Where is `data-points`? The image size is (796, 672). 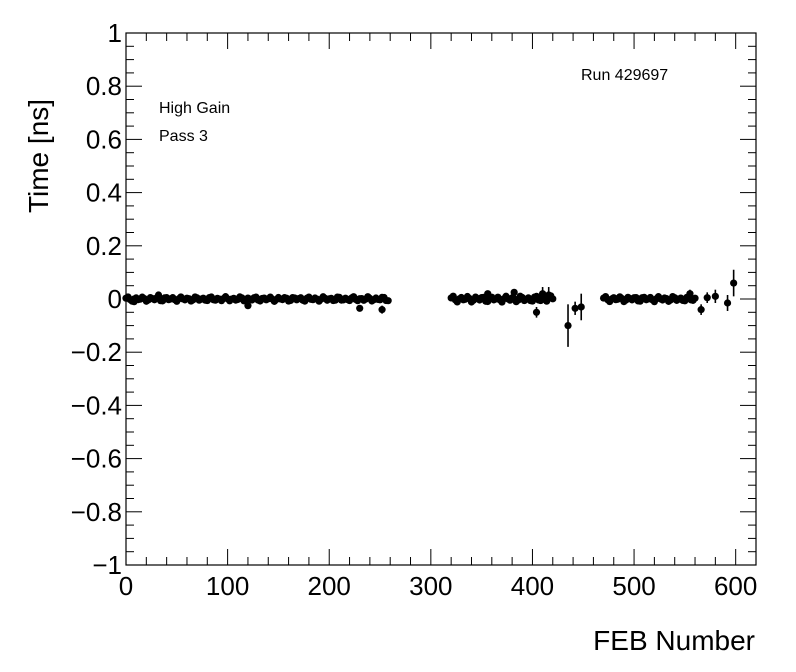
data-points is located at coordinates (430, 308).